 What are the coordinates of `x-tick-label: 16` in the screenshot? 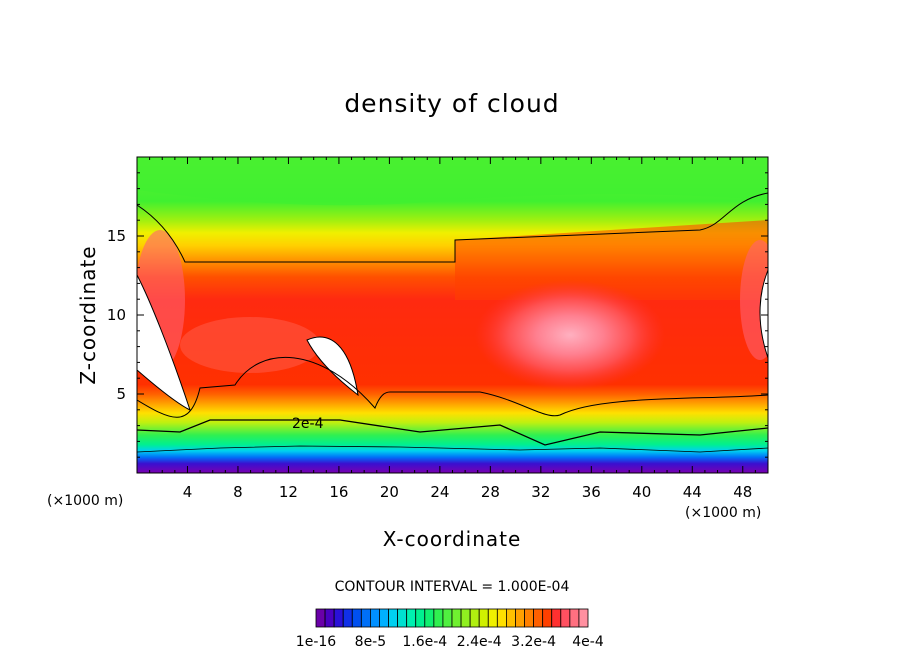 It's located at (338, 492).